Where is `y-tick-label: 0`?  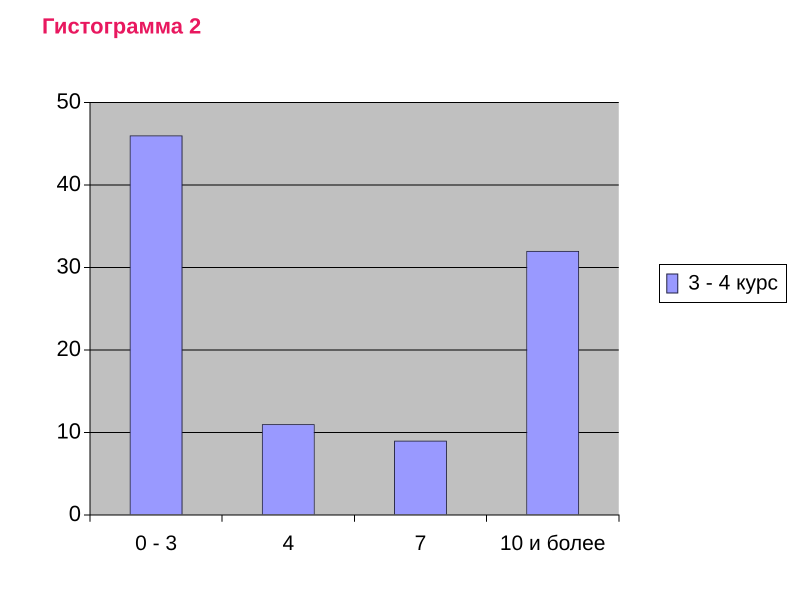
y-tick-label: 0 is located at coordinates (74, 513).